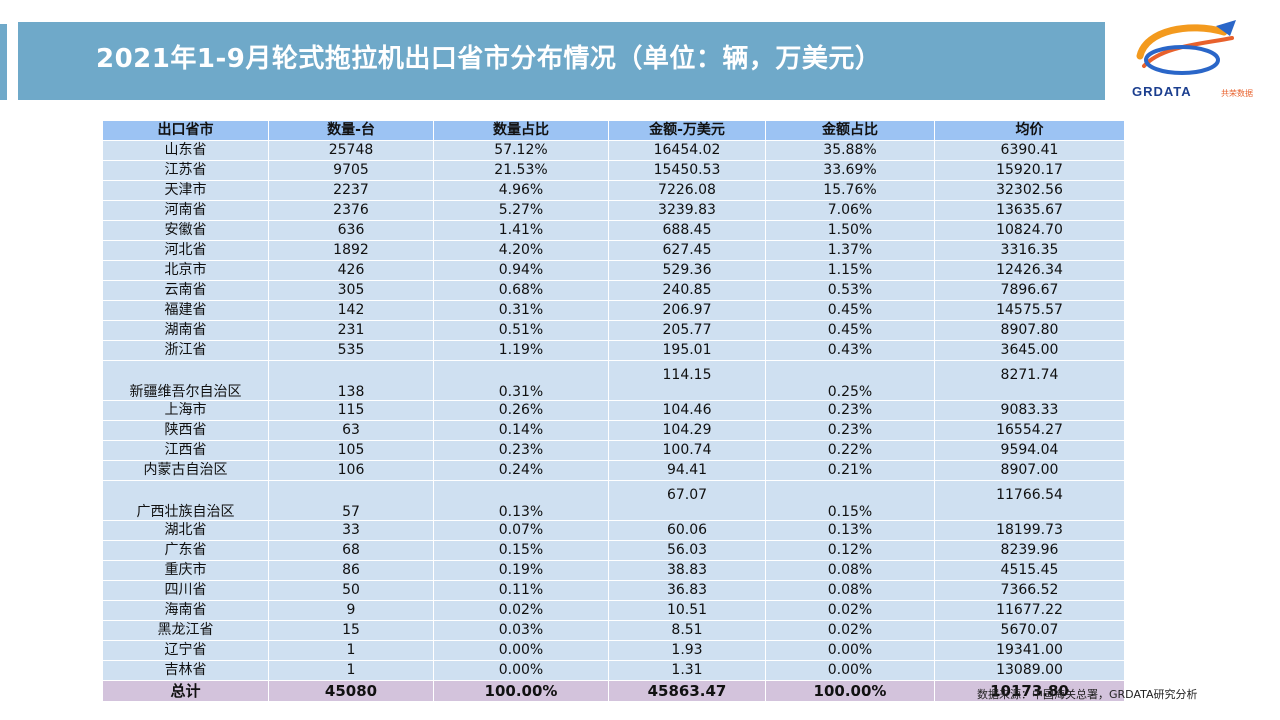  I want to click on cell-amount-share: 1.37%, so click(850, 251).